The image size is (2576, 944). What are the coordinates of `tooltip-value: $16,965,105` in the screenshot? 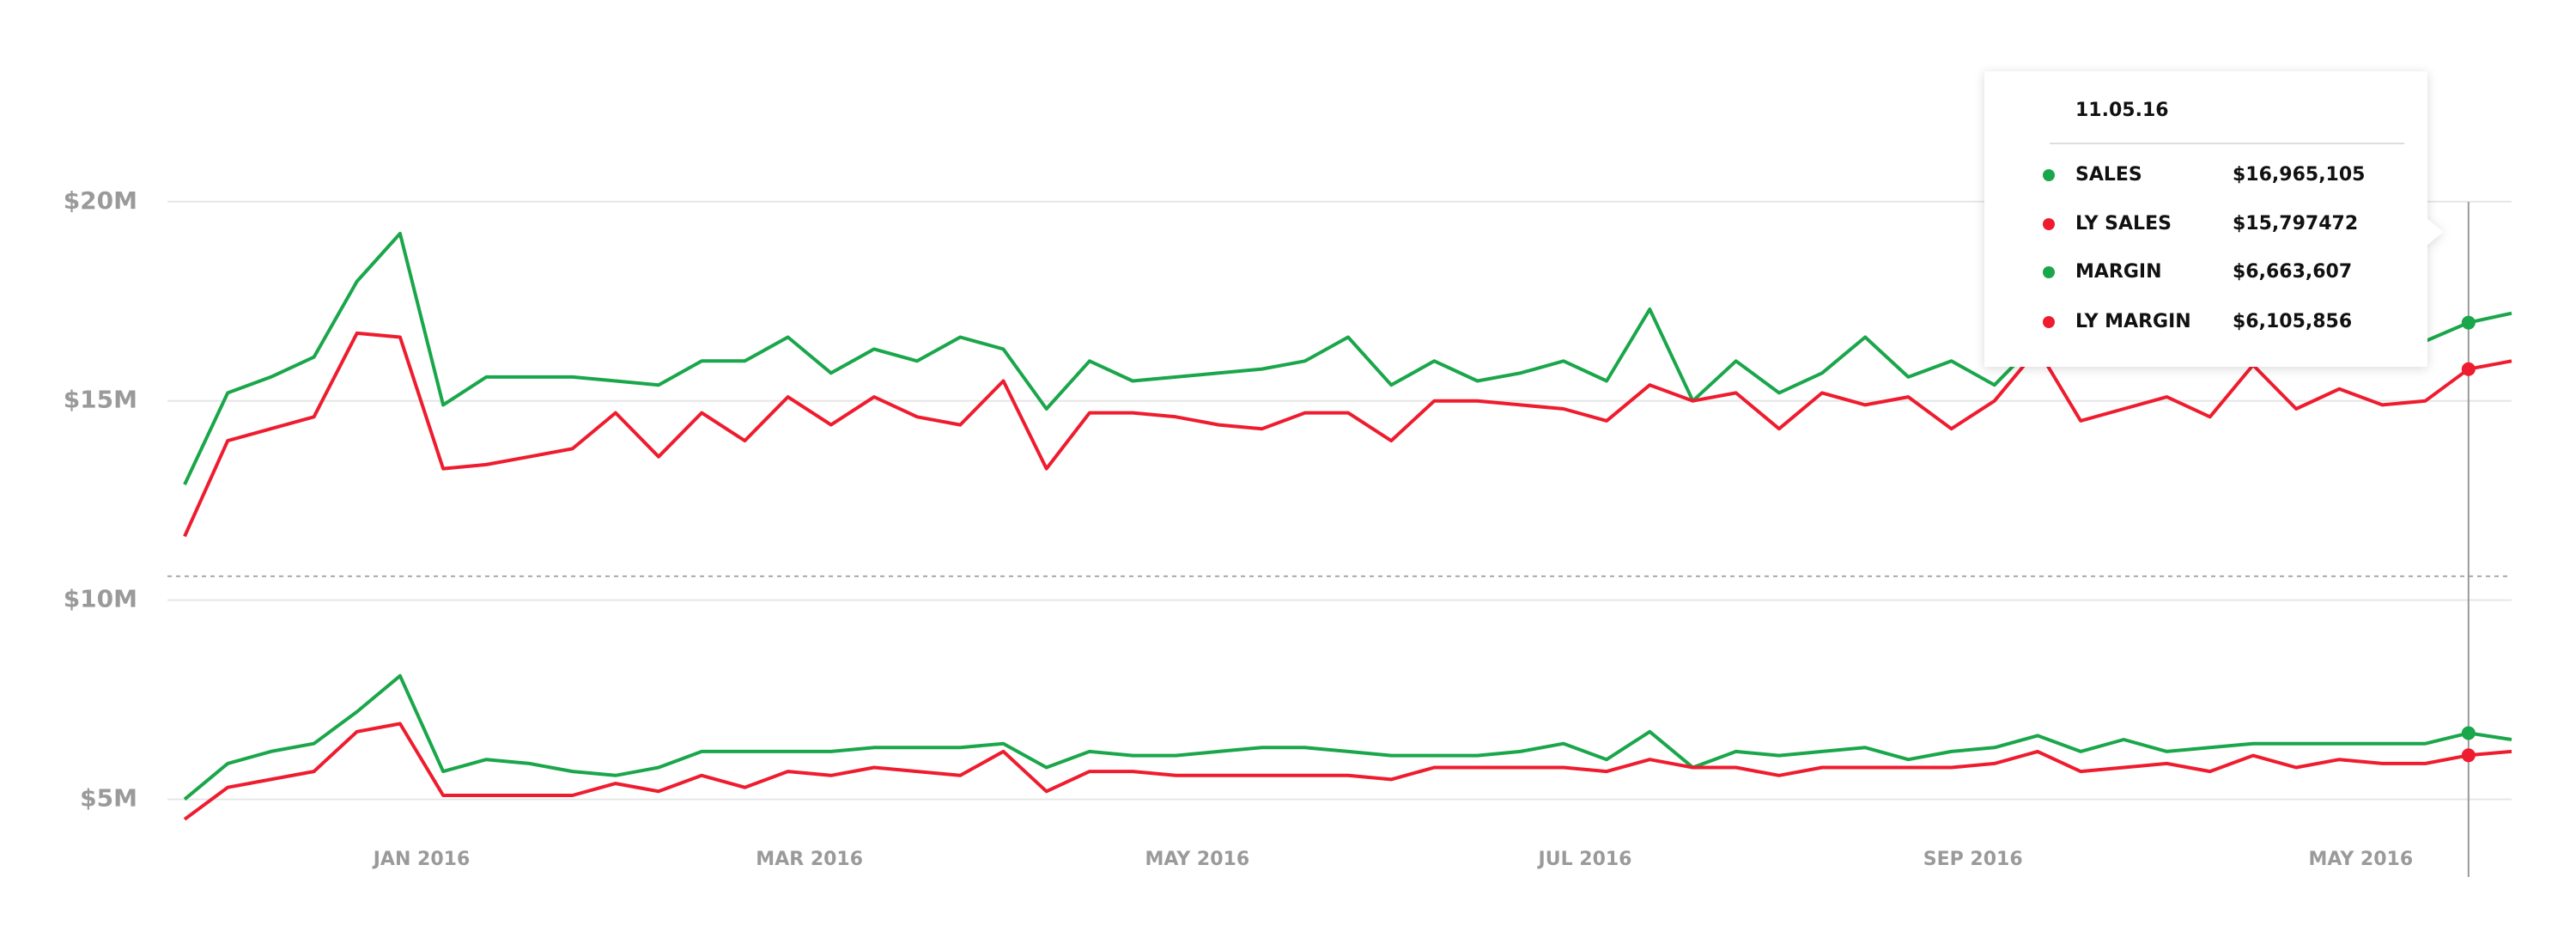 It's located at (2299, 175).